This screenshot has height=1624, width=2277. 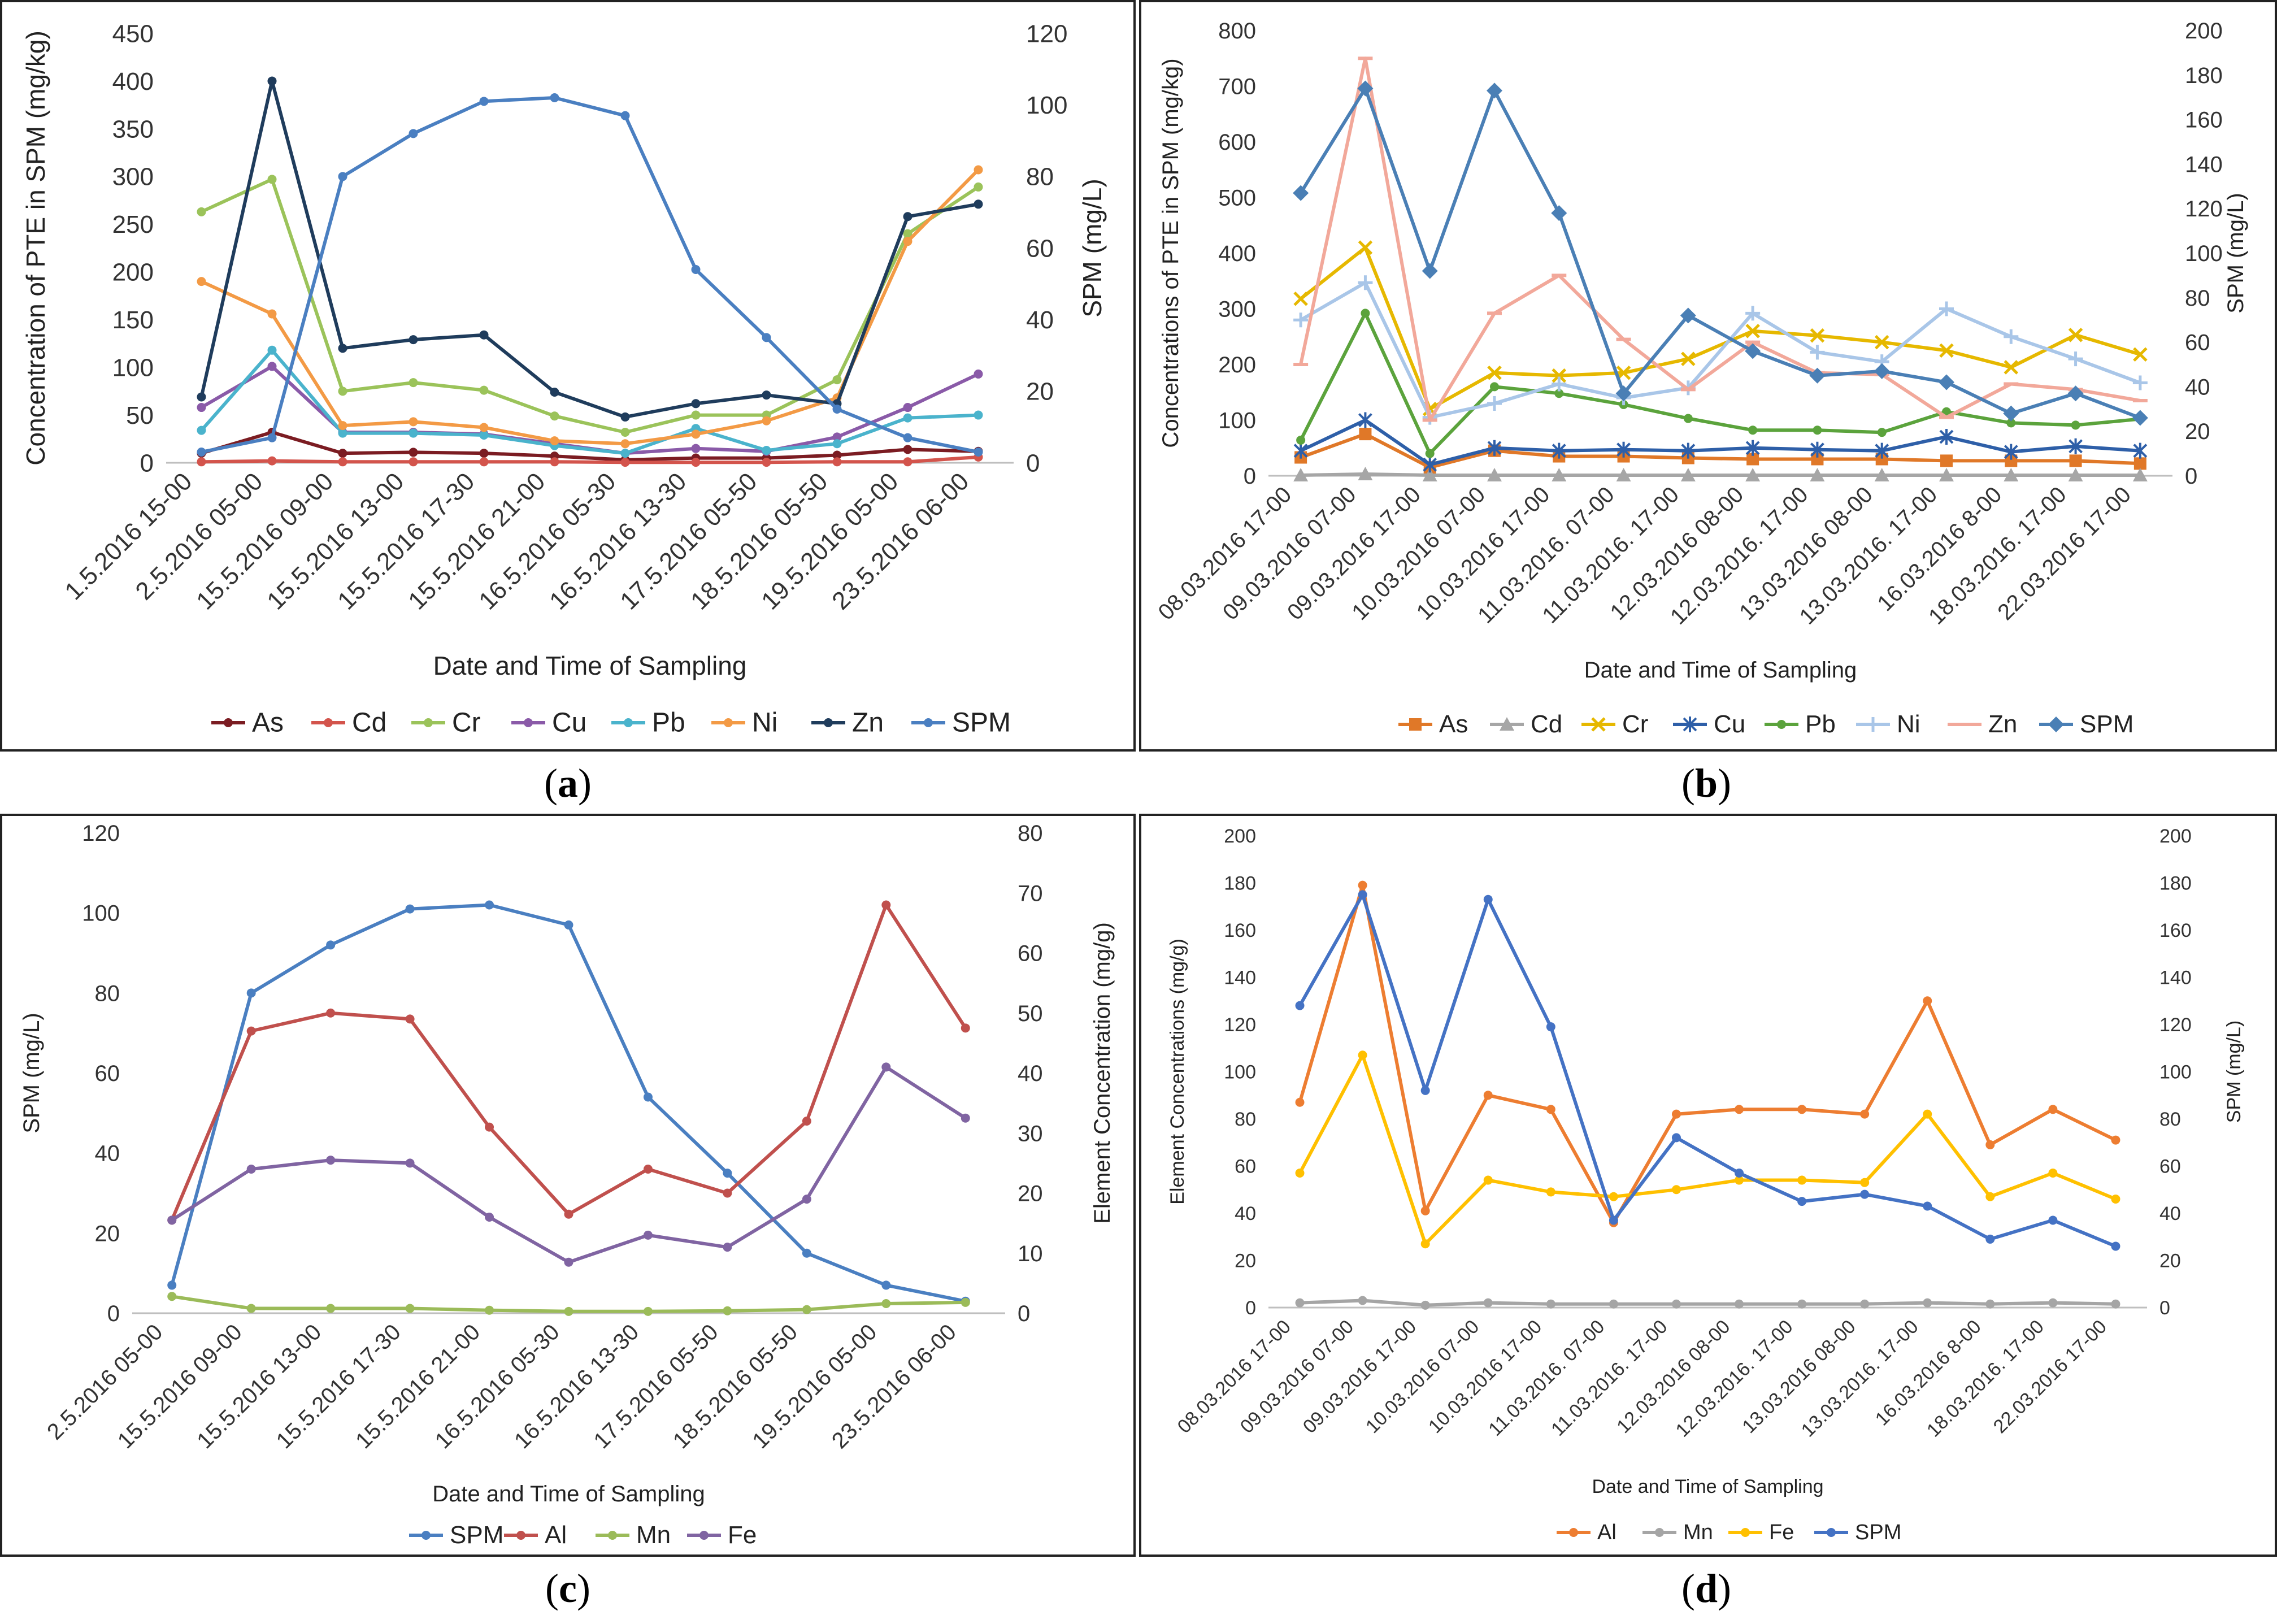 What do you see at coordinates (1240, 883) in the screenshot?
I see `y-tick-label: 180` at bounding box center [1240, 883].